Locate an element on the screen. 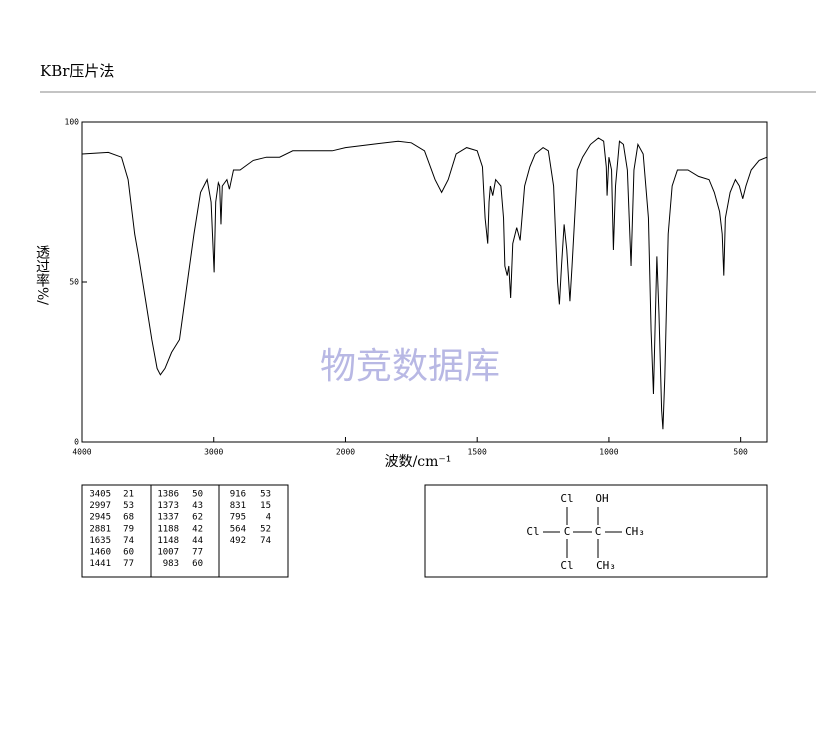 This screenshot has width=822, height=741. y-tick-label: 100 is located at coordinates (72, 122).